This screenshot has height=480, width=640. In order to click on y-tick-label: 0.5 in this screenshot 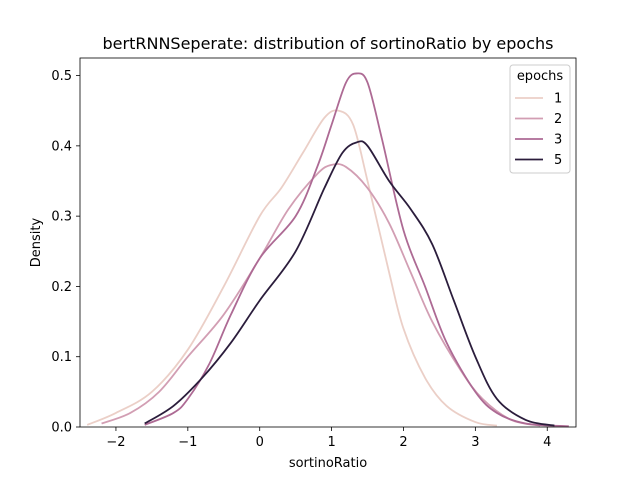, I will do `click(61, 76)`.